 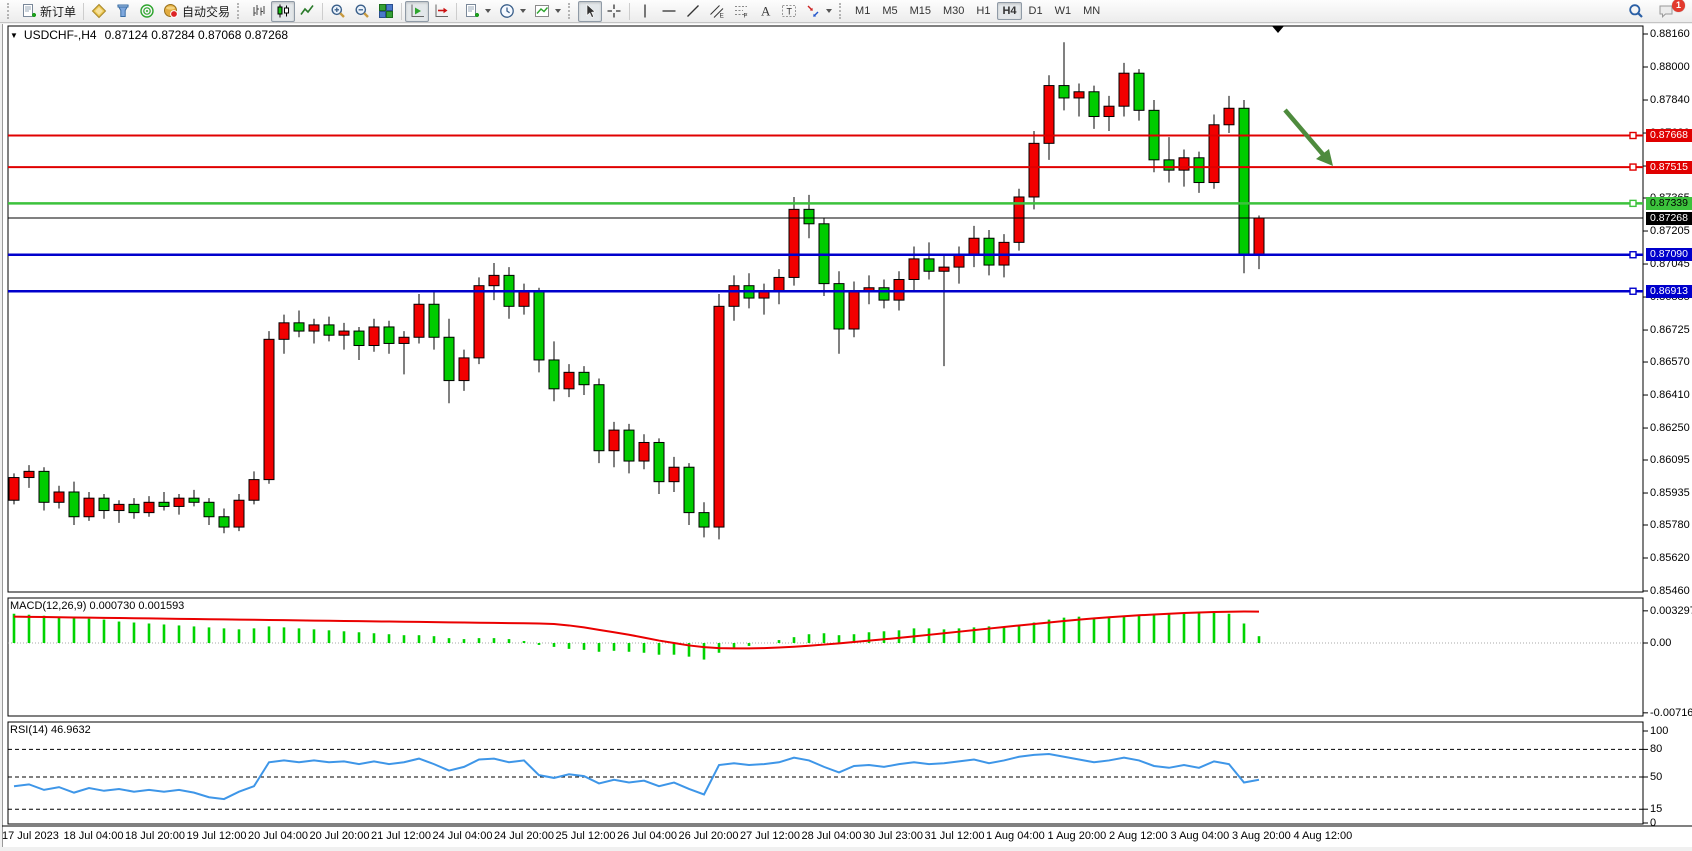 I want to click on horizontal-line-button, so click(x=669, y=11).